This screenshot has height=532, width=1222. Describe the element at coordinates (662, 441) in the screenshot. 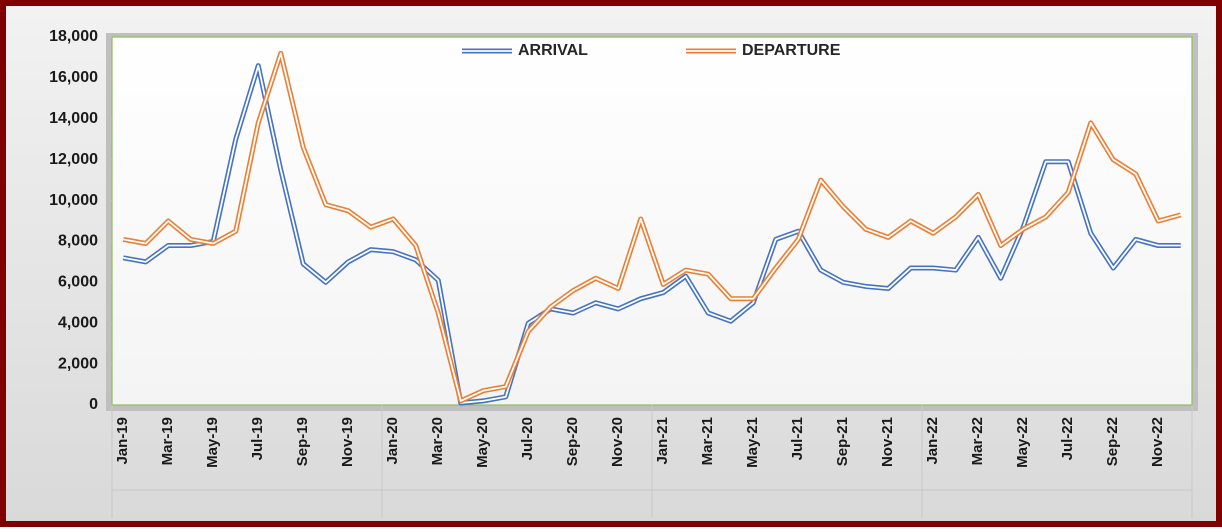

I see `x-tick-label: Jan-21` at that location.